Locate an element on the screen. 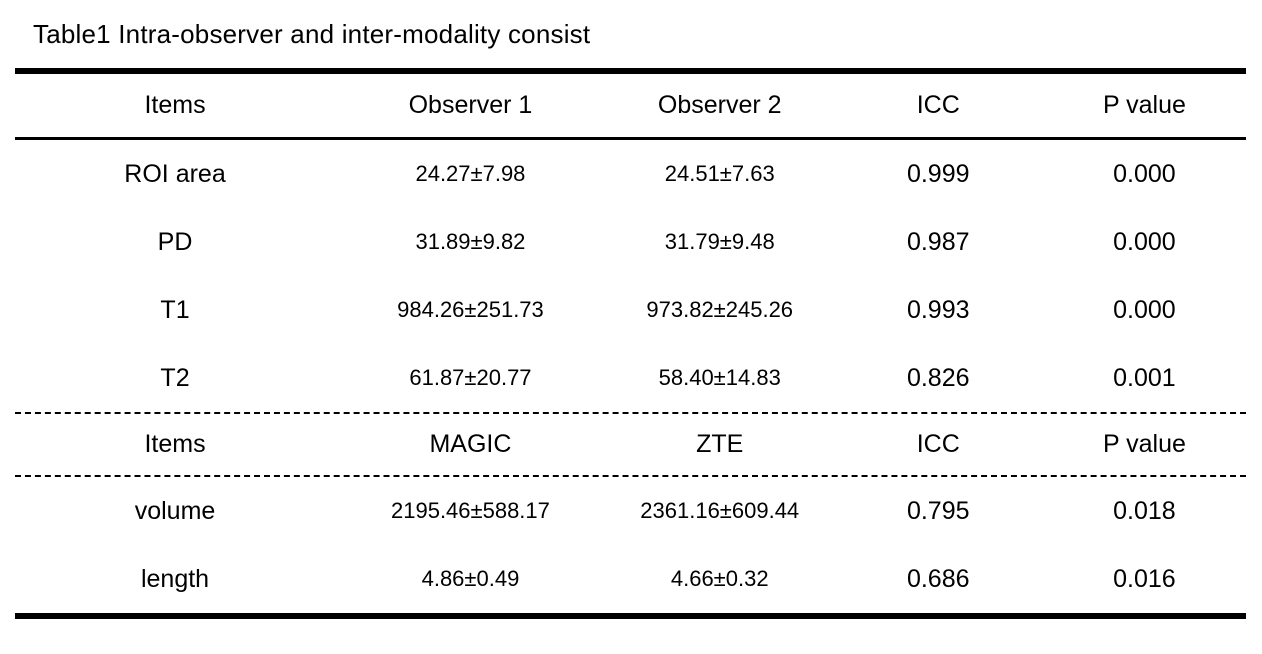 This screenshot has width=1262, height=654. p-value-cell: 0.001 is located at coordinates (1144, 377).